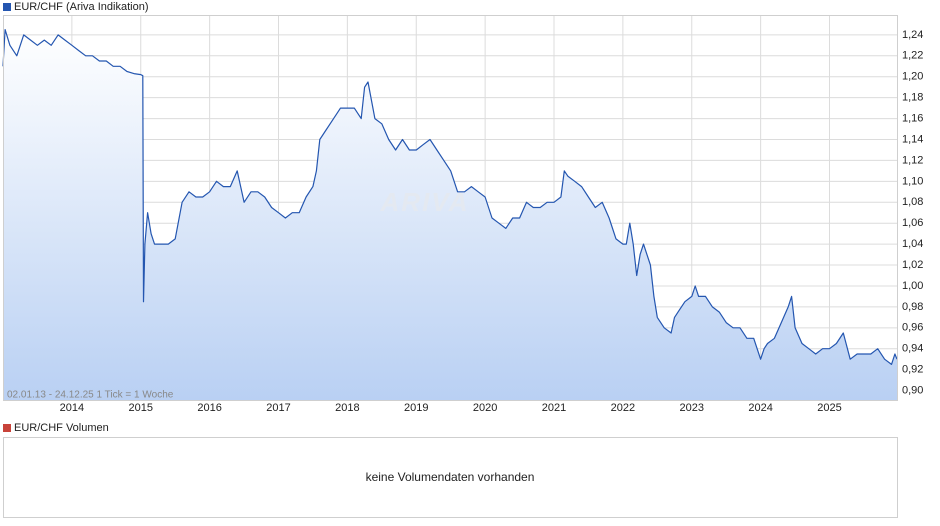 This screenshot has height=526, width=940. Describe the element at coordinates (912, 328) in the screenshot. I see `y-tick-label: 0,96` at that location.